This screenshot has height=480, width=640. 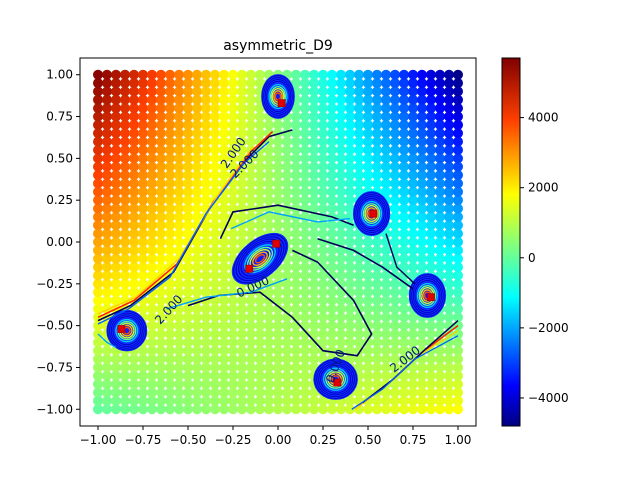 I want to click on chart-title: asymmetric_D9, so click(x=278, y=46).